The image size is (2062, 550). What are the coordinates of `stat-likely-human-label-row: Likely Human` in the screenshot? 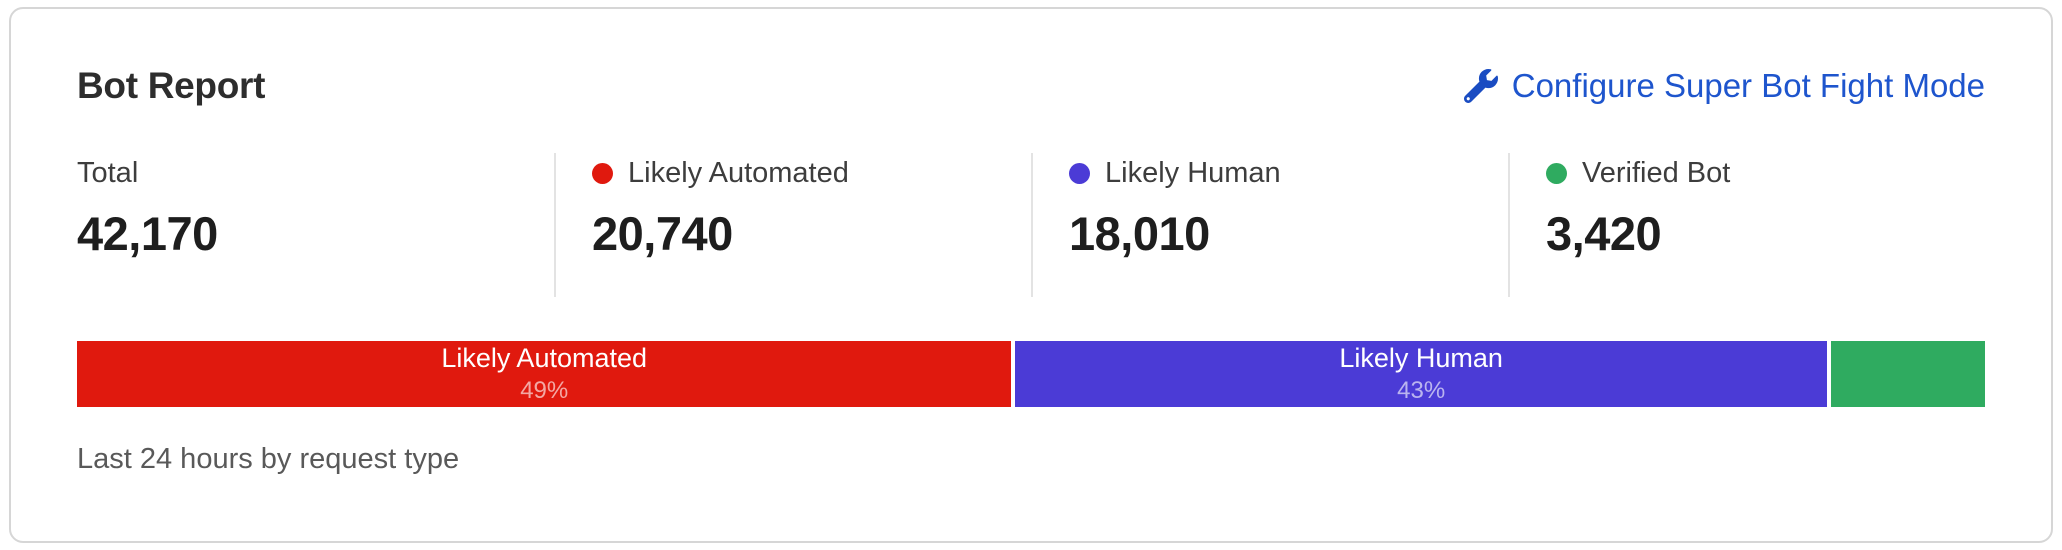 It's located at (1288, 173).